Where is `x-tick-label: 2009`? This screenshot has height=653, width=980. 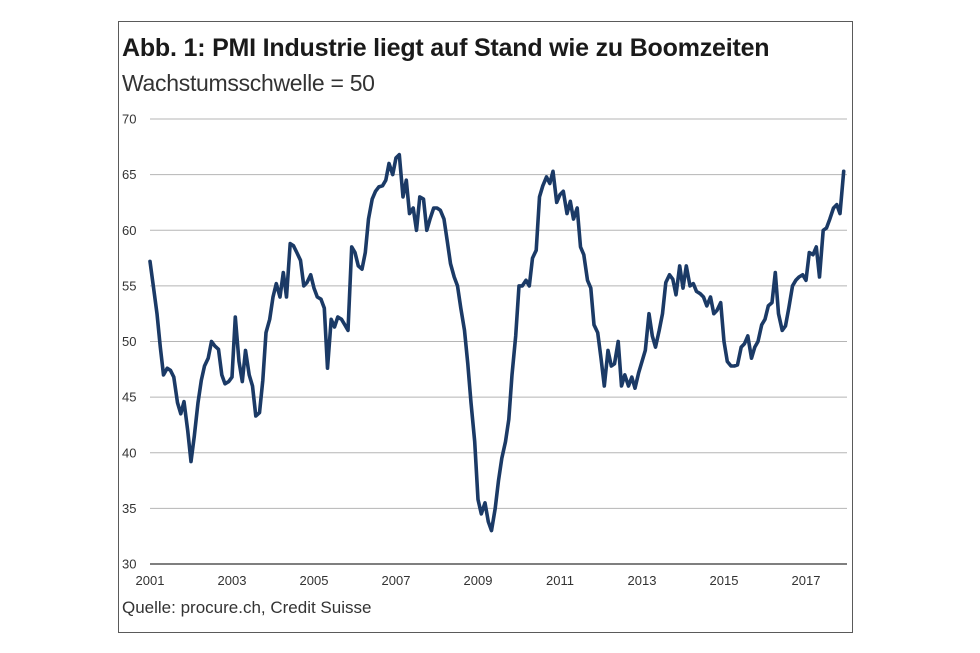 x-tick-label: 2009 is located at coordinates (478, 580).